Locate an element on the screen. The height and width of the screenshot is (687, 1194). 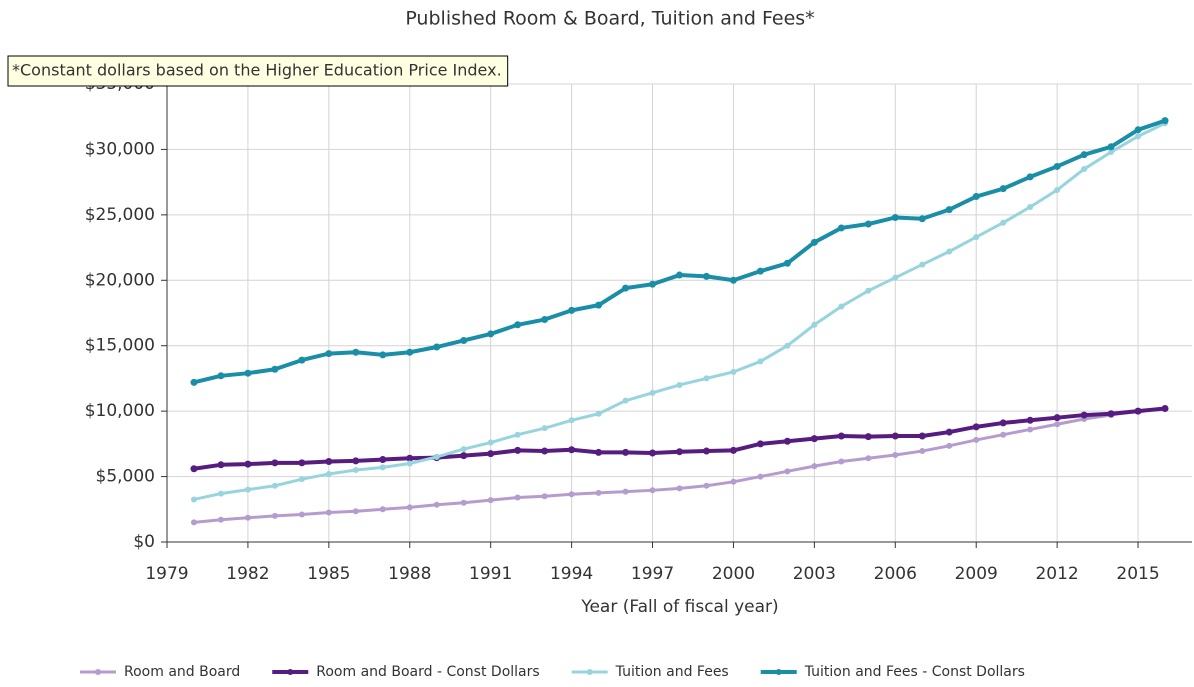
legend-marker is located at coordinates (589, 672).